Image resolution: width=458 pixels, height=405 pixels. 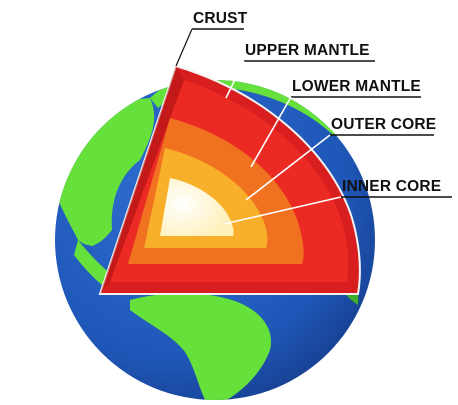 I want to click on label-inner-core-group: INNER CORE, so click(x=337, y=201).